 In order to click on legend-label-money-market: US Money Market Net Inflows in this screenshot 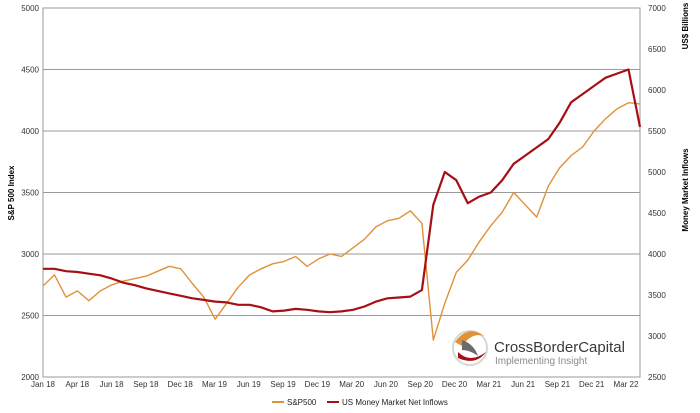, I will do `click(395, 402)`.